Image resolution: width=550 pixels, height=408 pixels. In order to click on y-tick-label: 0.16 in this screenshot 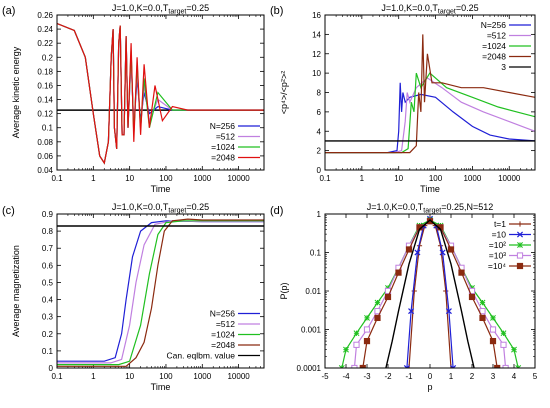, I will do `click(45, 85)`.